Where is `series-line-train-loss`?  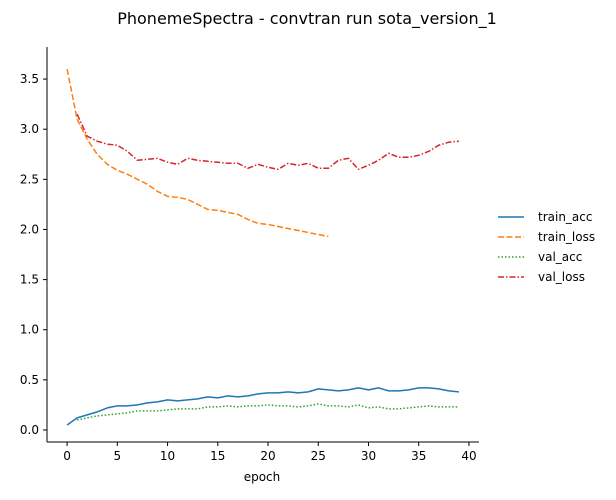
series-line-train-loss is located at coordinates (197, 153).